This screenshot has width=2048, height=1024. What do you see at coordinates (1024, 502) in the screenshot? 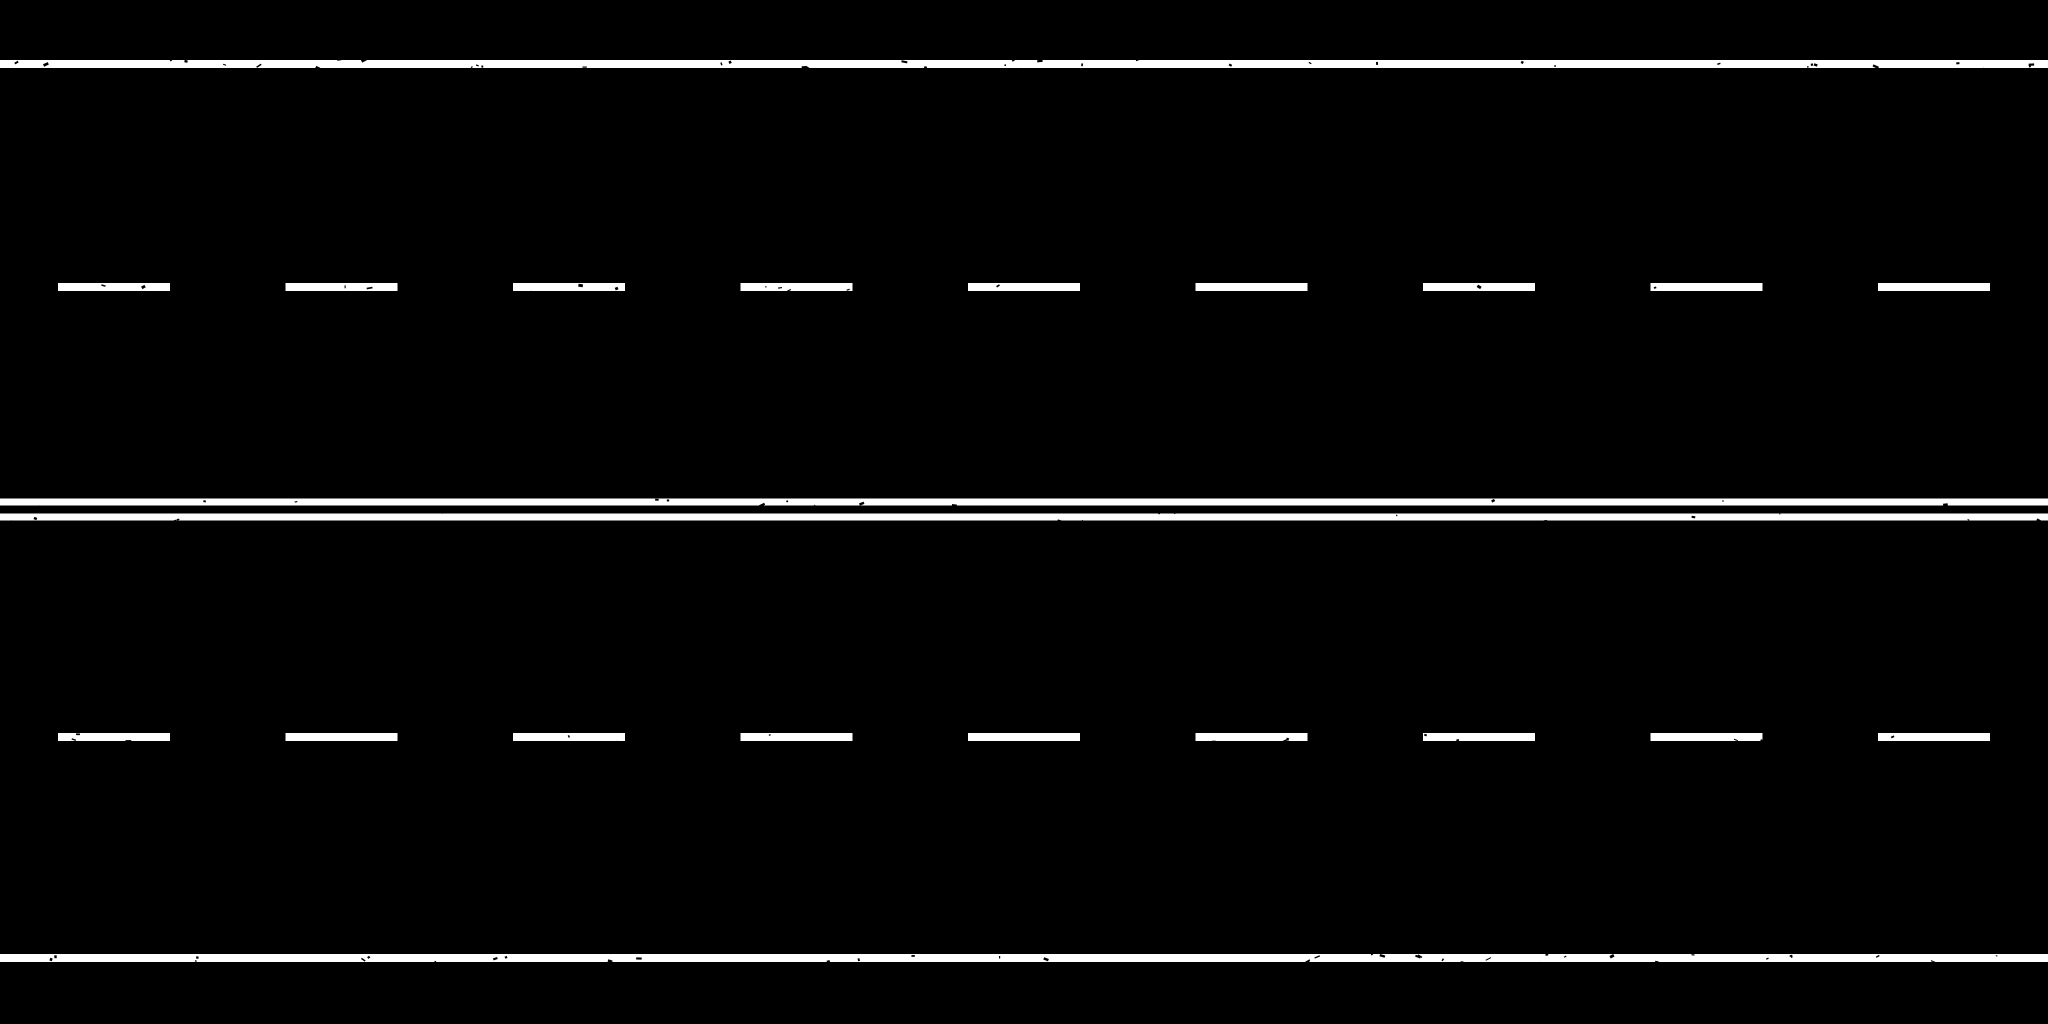
I see `double-center-line-upper` at bounding box center [1024, 502].